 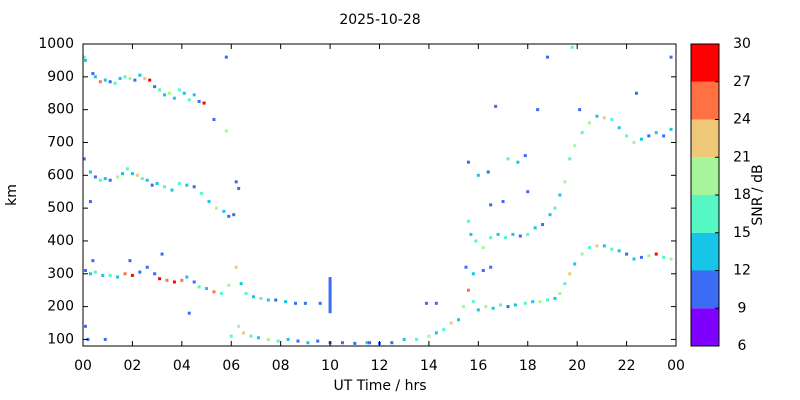 What do you see at coordinates (60, 241) in the screenshot?
I see `y-tick-label: 400` at bounding box center [60, 241].